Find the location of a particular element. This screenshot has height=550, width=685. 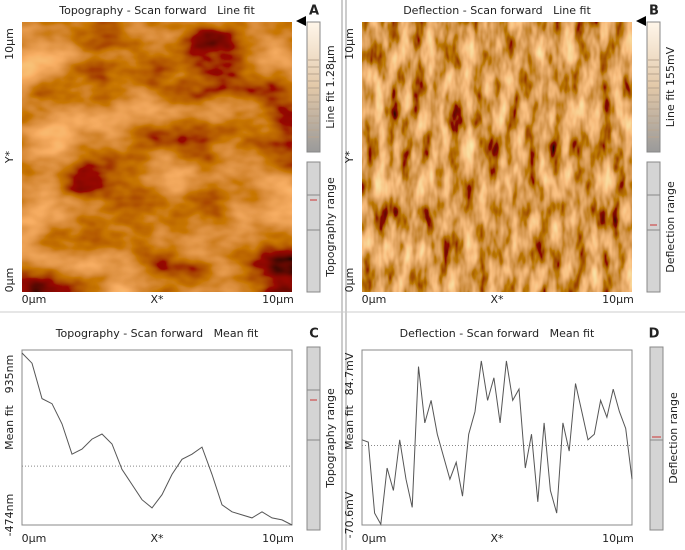

y-label: -474nm is located at coordinates (9, 515).